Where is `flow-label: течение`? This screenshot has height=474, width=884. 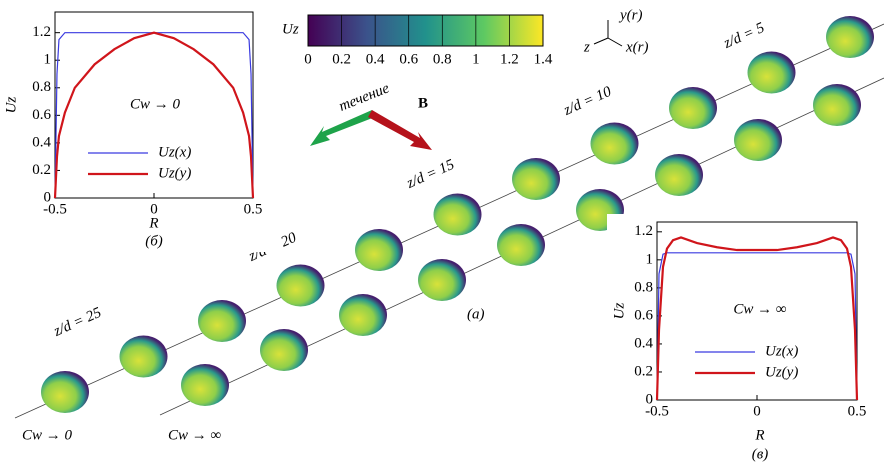 flow-label: течение is located at coordinates (364, 97).